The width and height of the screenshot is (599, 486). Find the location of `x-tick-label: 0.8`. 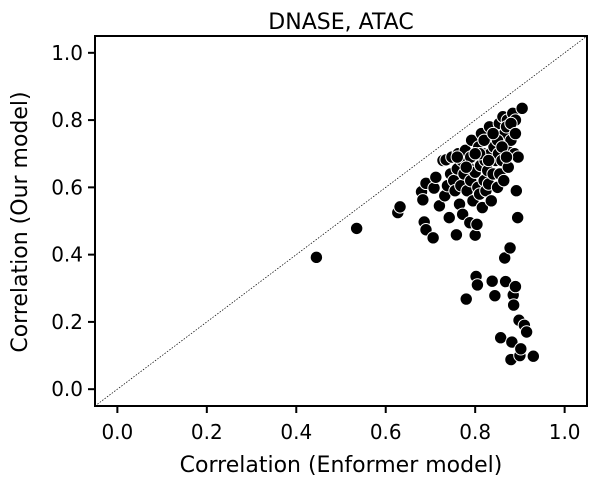

x-tick-label: 0.8 is located at coordinates (475, 432).